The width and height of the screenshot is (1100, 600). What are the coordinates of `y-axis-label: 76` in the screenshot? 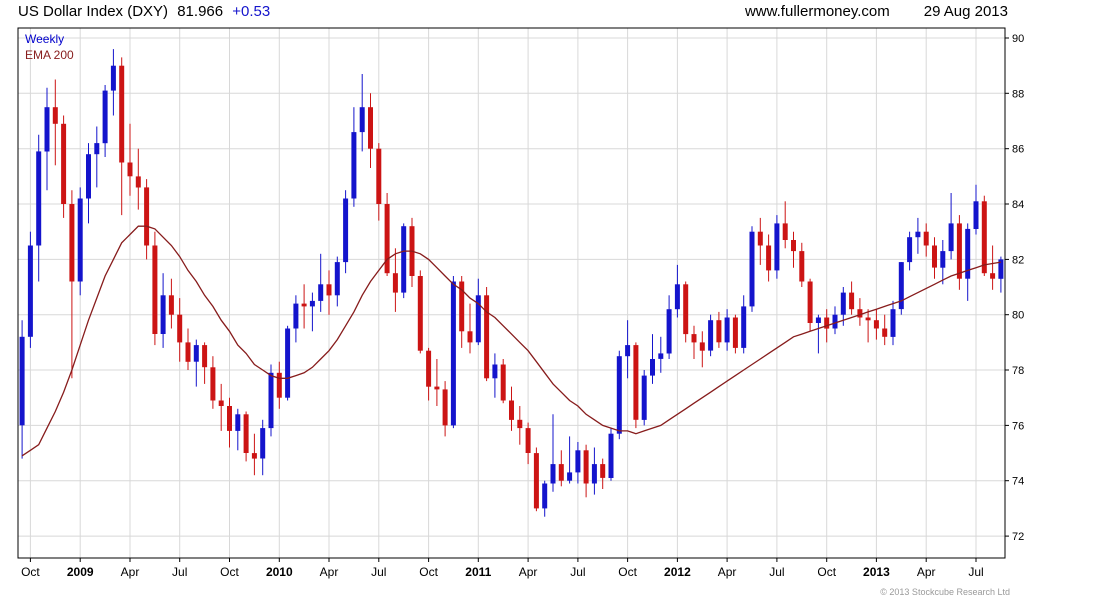 It's located at (1018, 426).